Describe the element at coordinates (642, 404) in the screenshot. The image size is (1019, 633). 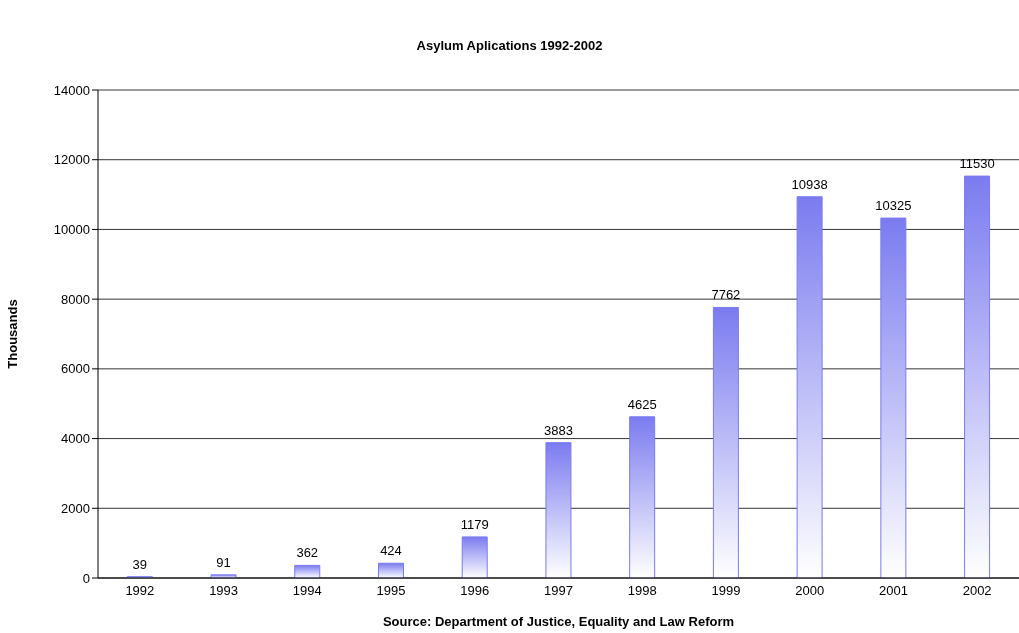
I see `data-label: 4625` at that location.